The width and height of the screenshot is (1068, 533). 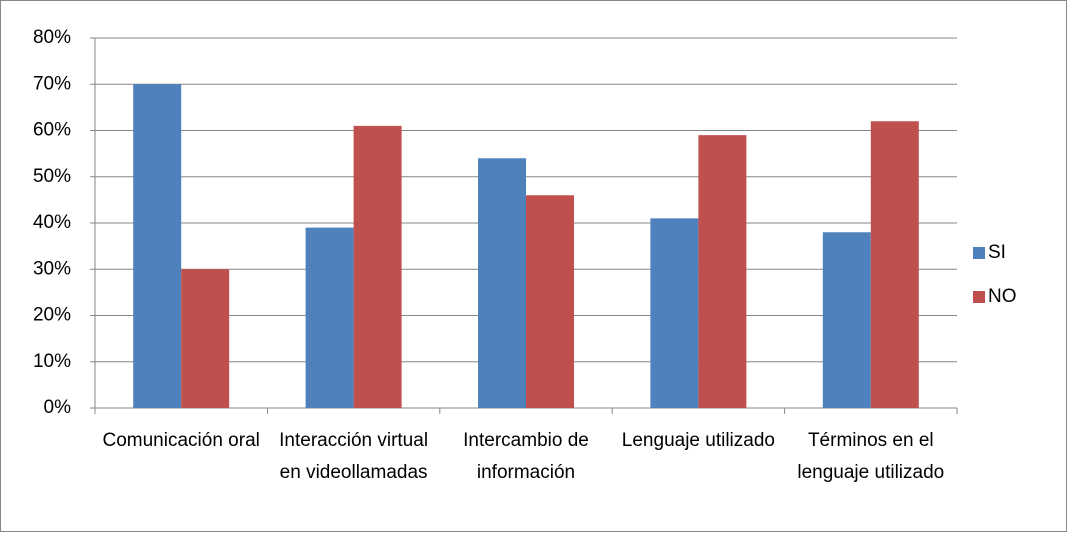 What do you see at coordinates (871, 456) in the screenshot?
I see `x-tick-label: Términos en el lenguaje utilizado` at bounding box center [871, 456].